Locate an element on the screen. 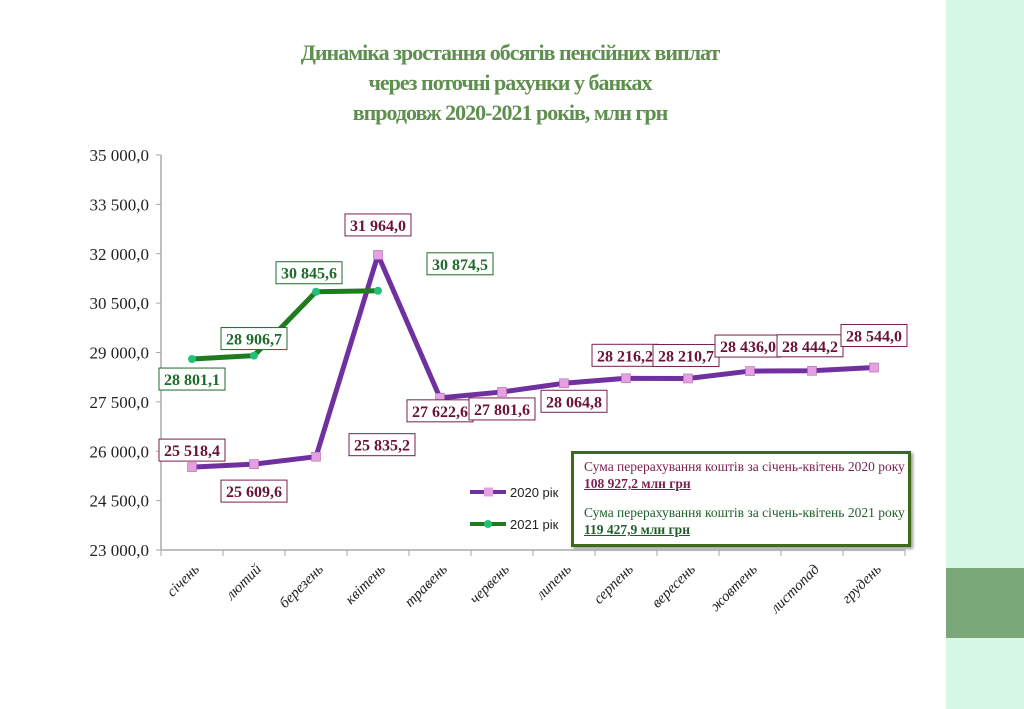  series-2020-data-label: 28 444,2 is located at coordinates (810, 347).